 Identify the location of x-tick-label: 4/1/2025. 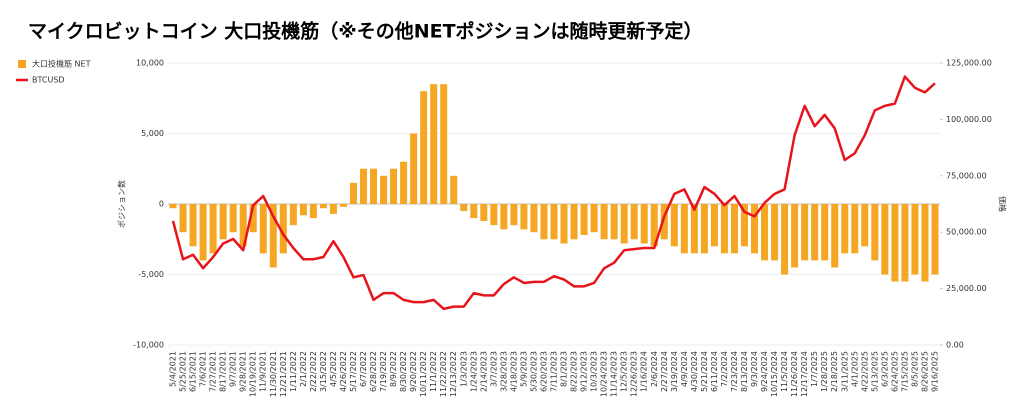
(854, 369).